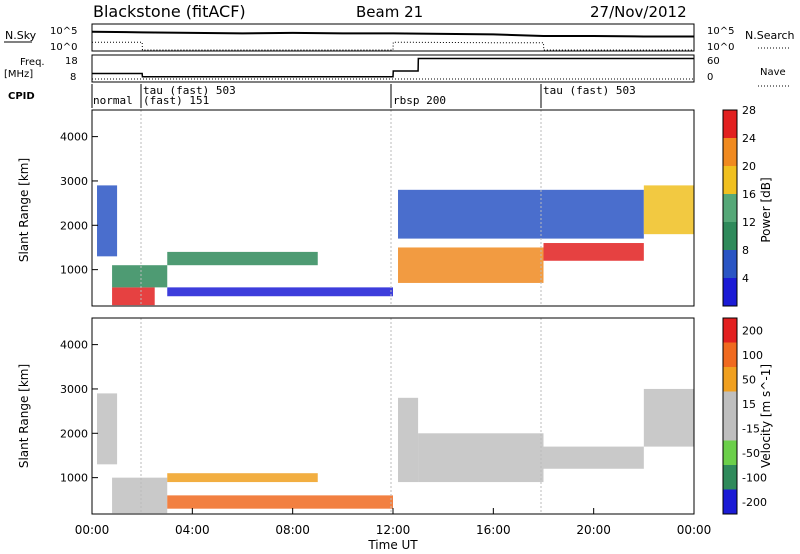 This screenshot has width=800, height=554. I want to click on station-title: Blackstone (fitACF), so click(169, 11).